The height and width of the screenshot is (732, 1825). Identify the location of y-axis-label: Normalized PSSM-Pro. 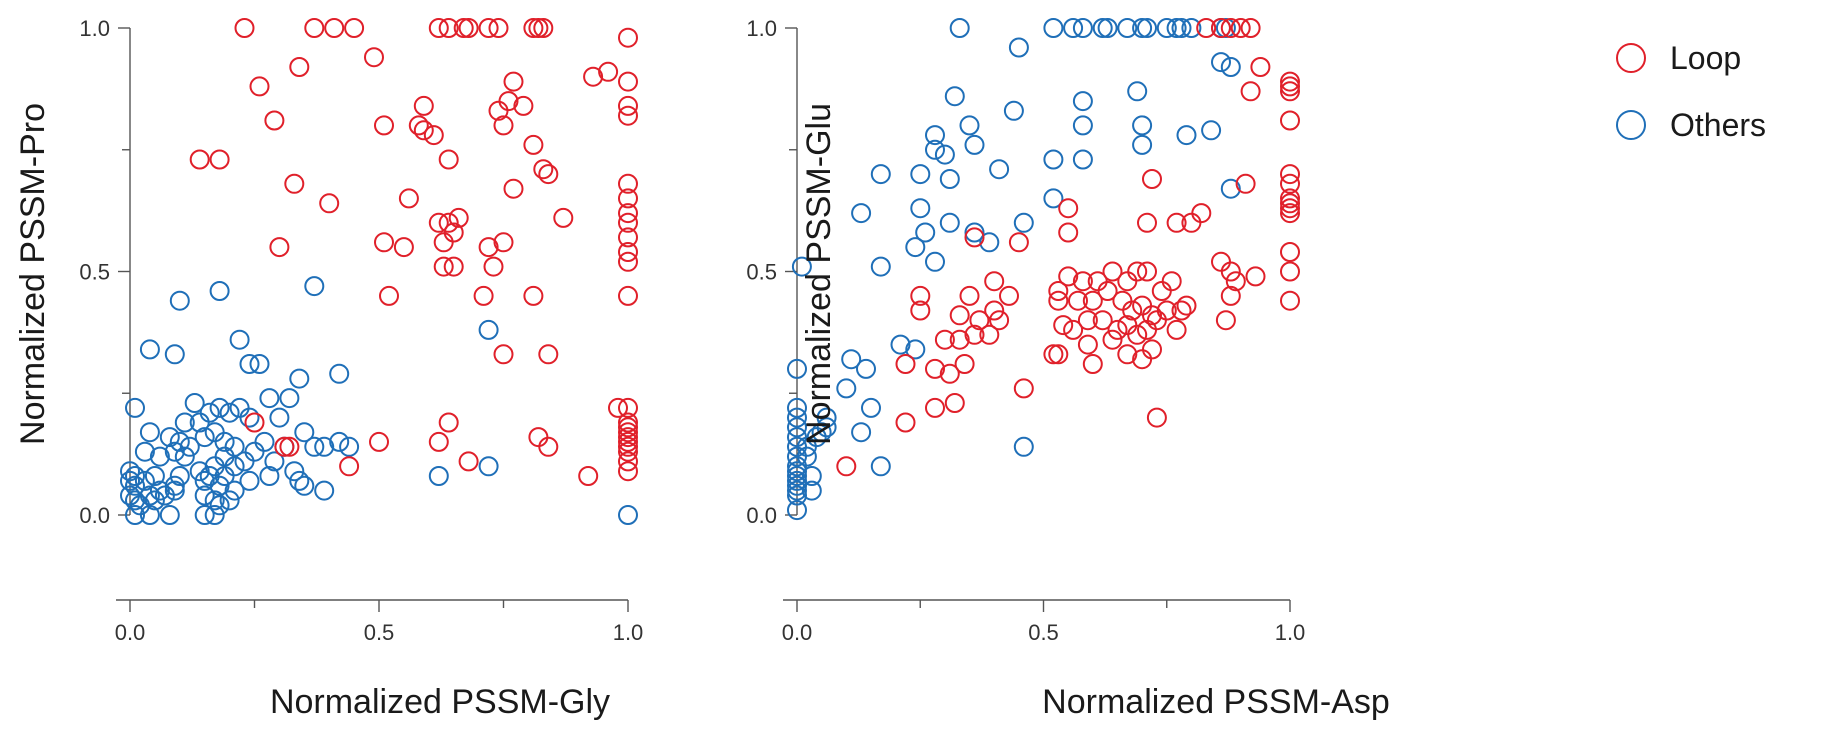
(33, 274).